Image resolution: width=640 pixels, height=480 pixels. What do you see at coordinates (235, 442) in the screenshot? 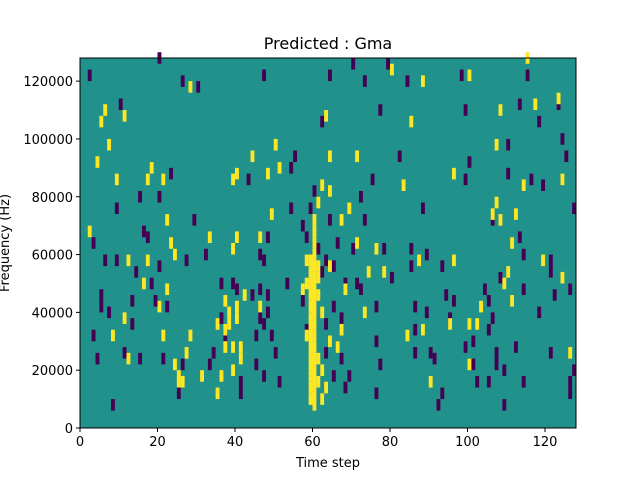
I see `x-tick-label: 40` at bounding box center [235, 442].